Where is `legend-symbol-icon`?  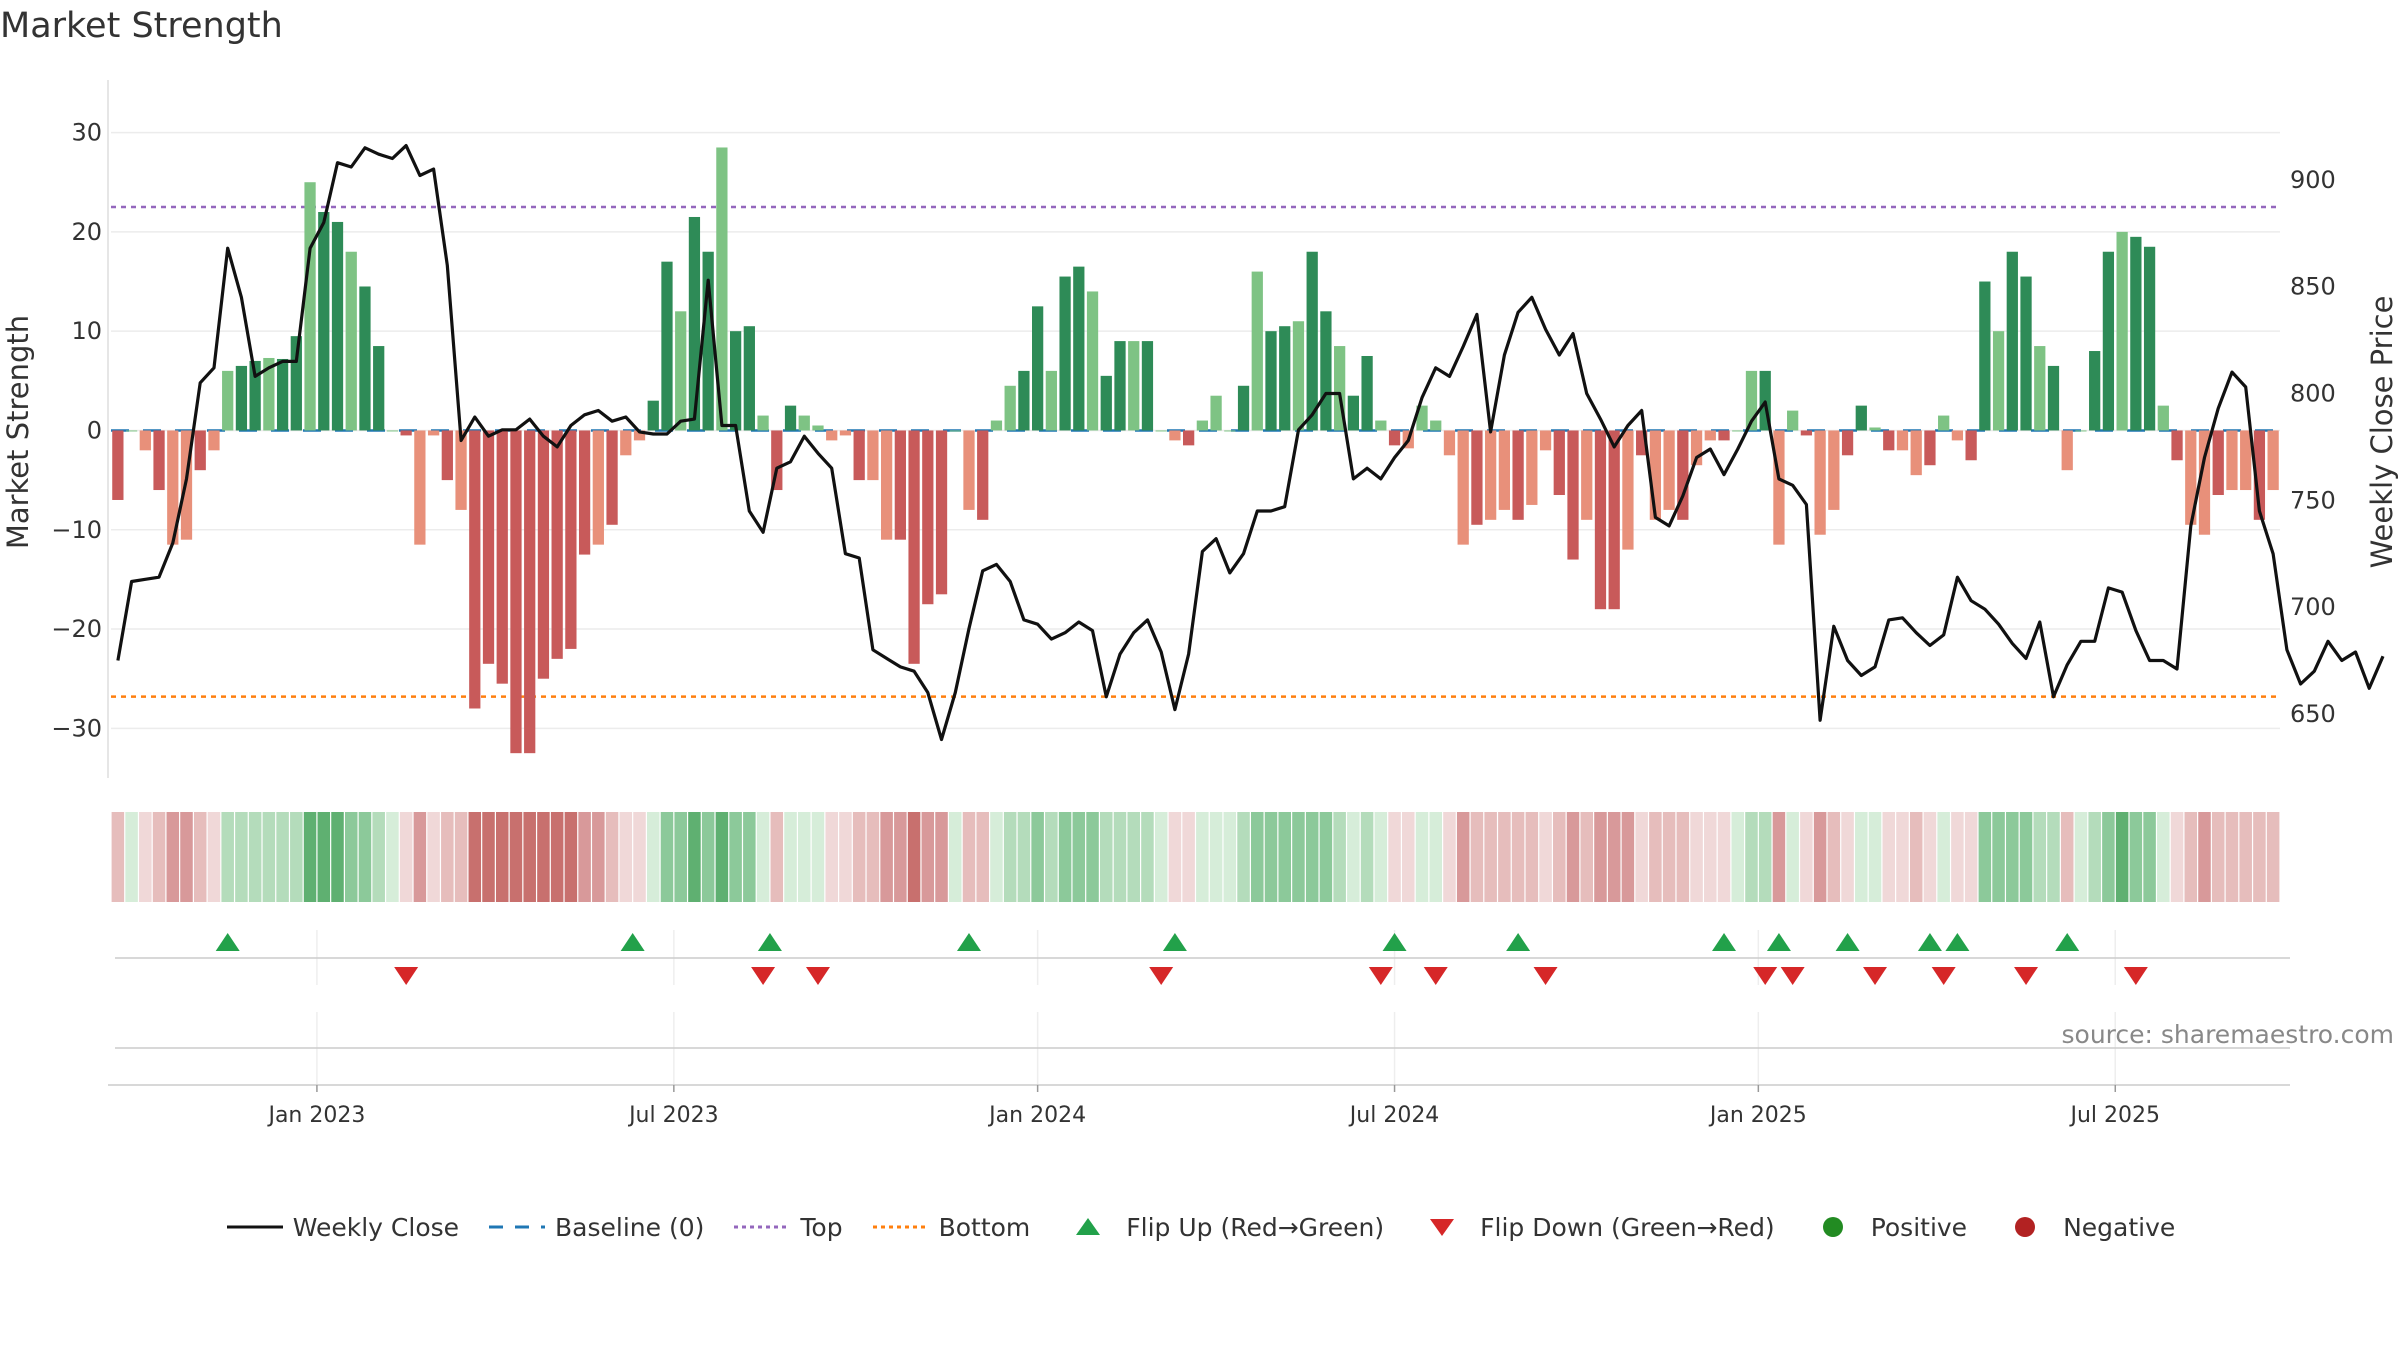
legend-symbol-icon is located at coordinates (762, 1227).